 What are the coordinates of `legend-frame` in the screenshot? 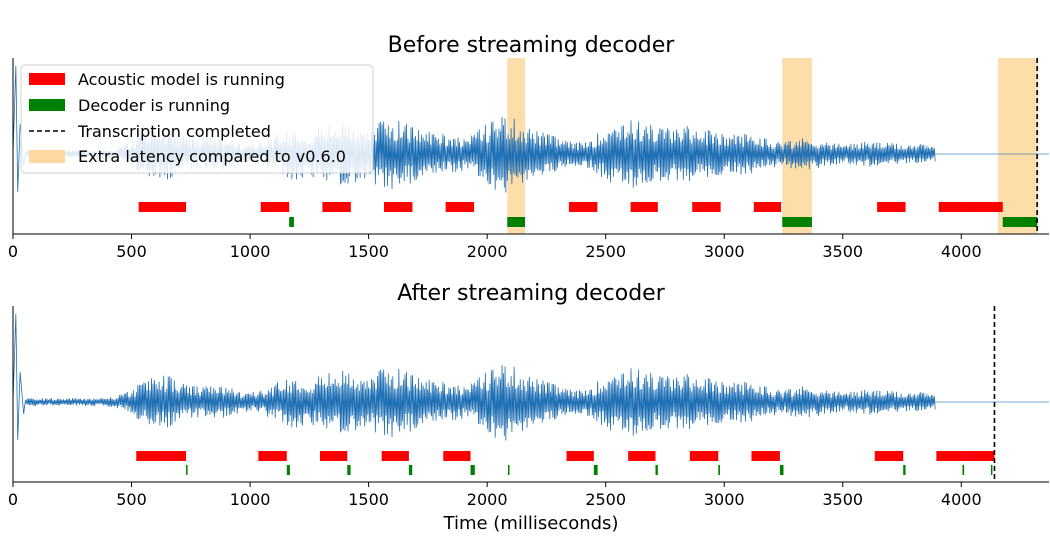 It's located at (197, 119).